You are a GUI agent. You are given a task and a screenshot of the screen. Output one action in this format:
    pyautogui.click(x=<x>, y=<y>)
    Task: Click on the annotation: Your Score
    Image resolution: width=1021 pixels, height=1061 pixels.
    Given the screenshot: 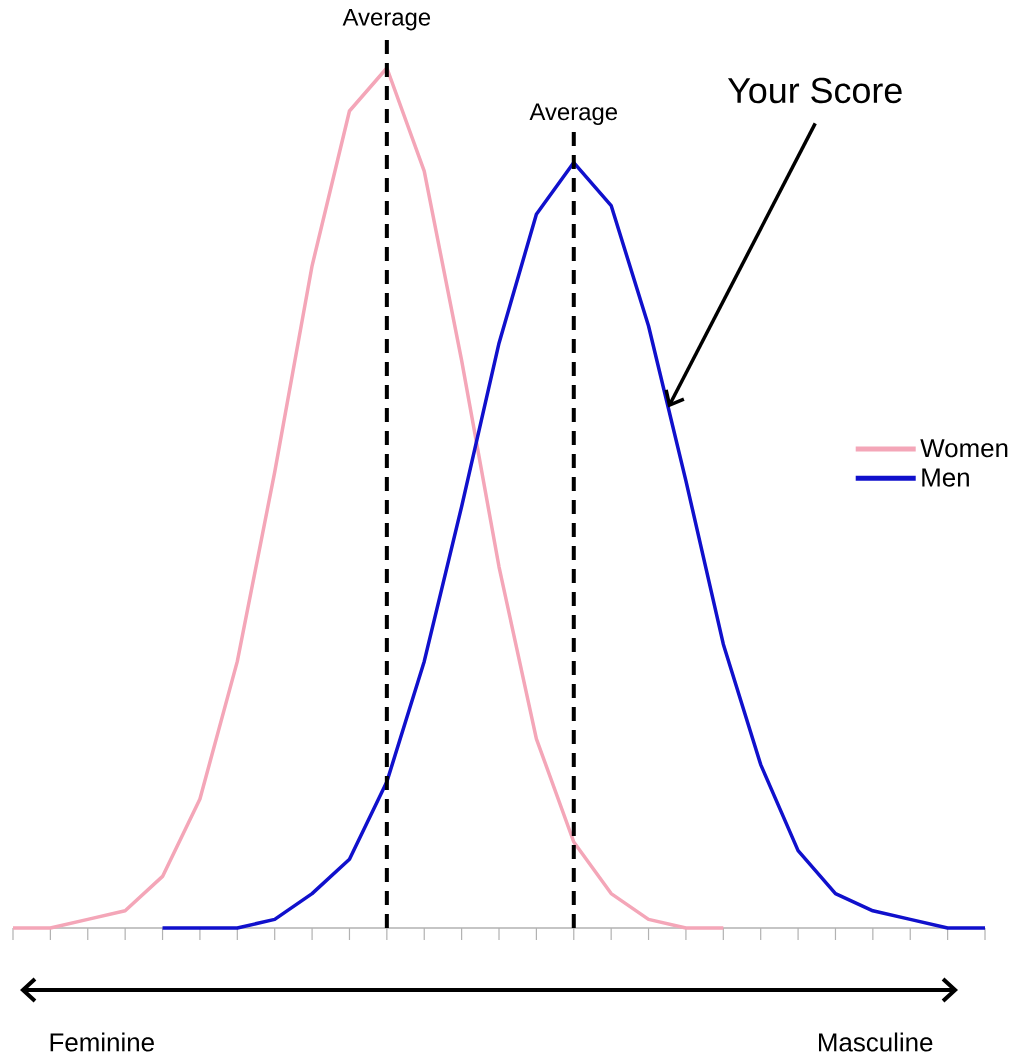 What is the action you would take?
    pyautogui.click(x=814, y=90)
    